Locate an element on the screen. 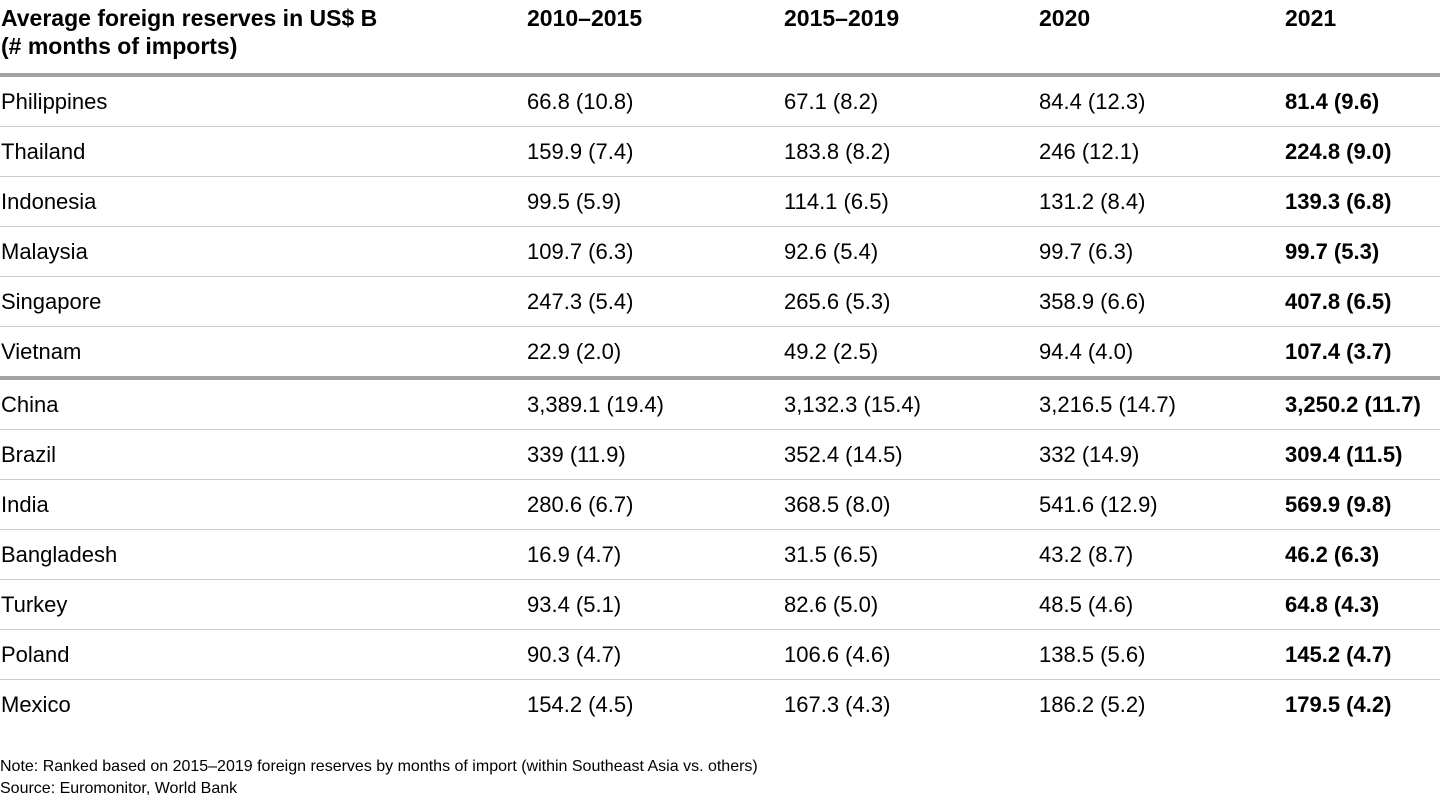 The width and height of the screenshot is (1440, 810). country-label: China is located at coordinates (263, 404).